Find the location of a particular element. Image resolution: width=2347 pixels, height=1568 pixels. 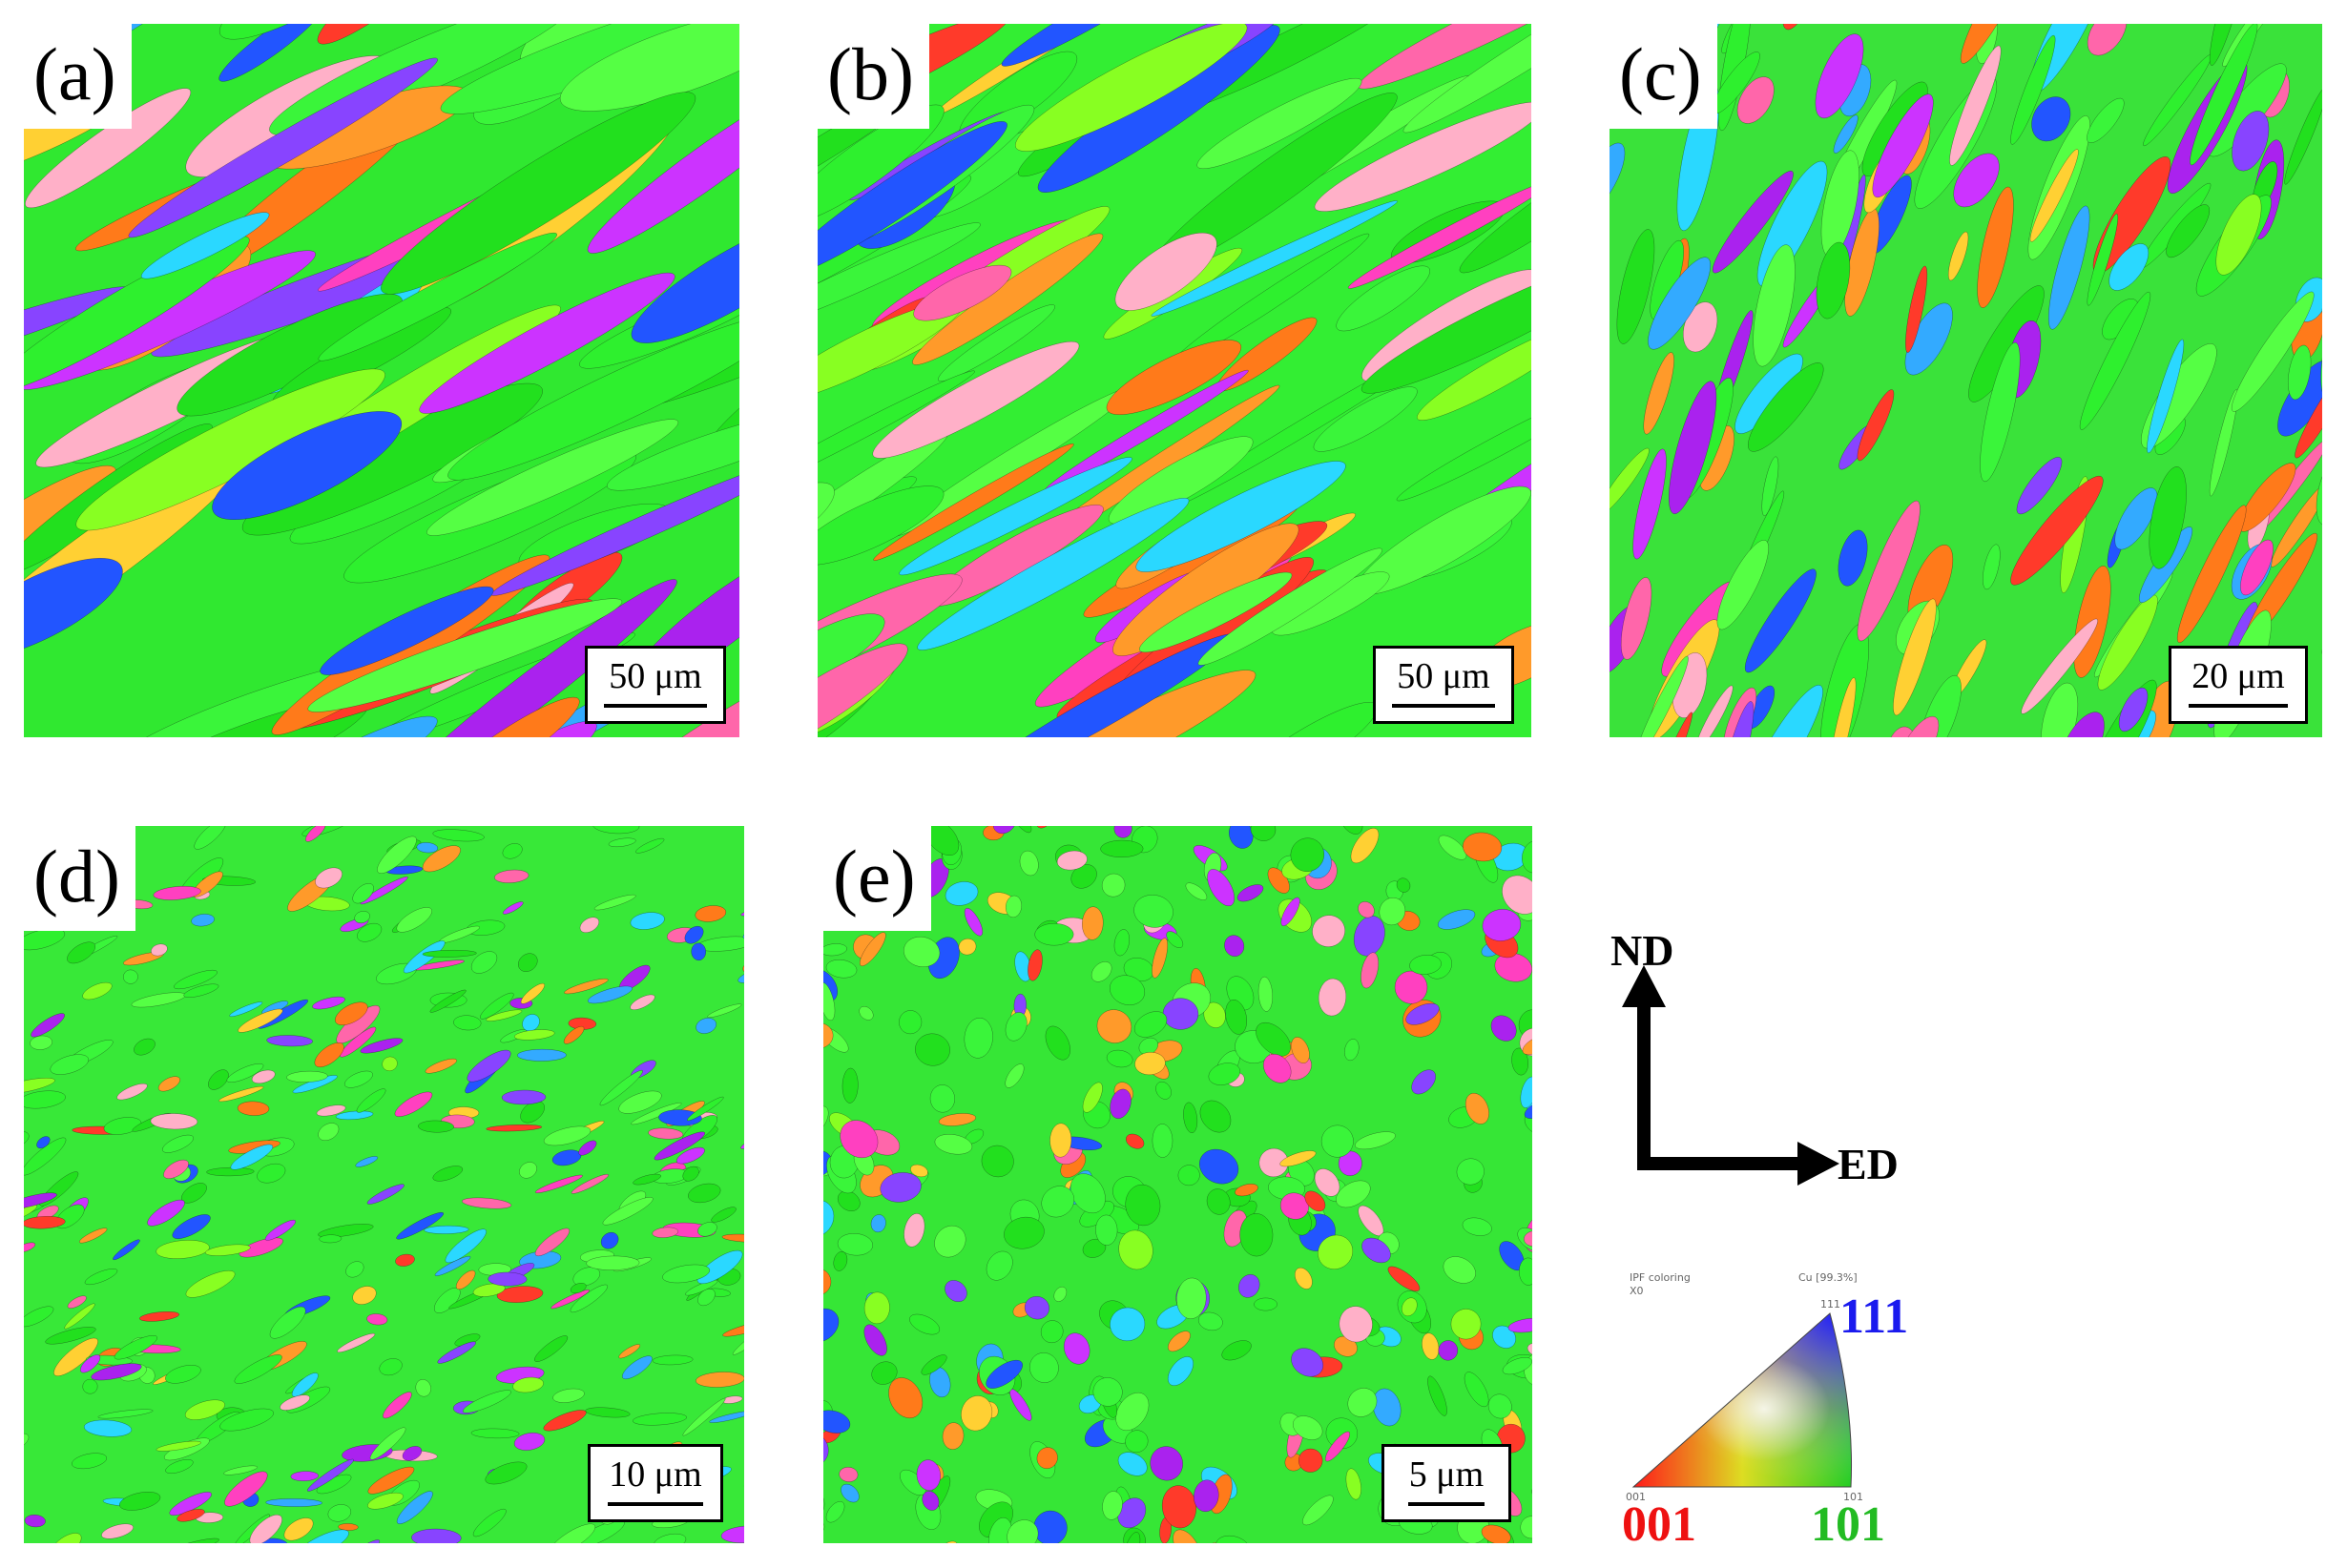

ebsd-orientation-map is located at coordinates (1177, 1184).